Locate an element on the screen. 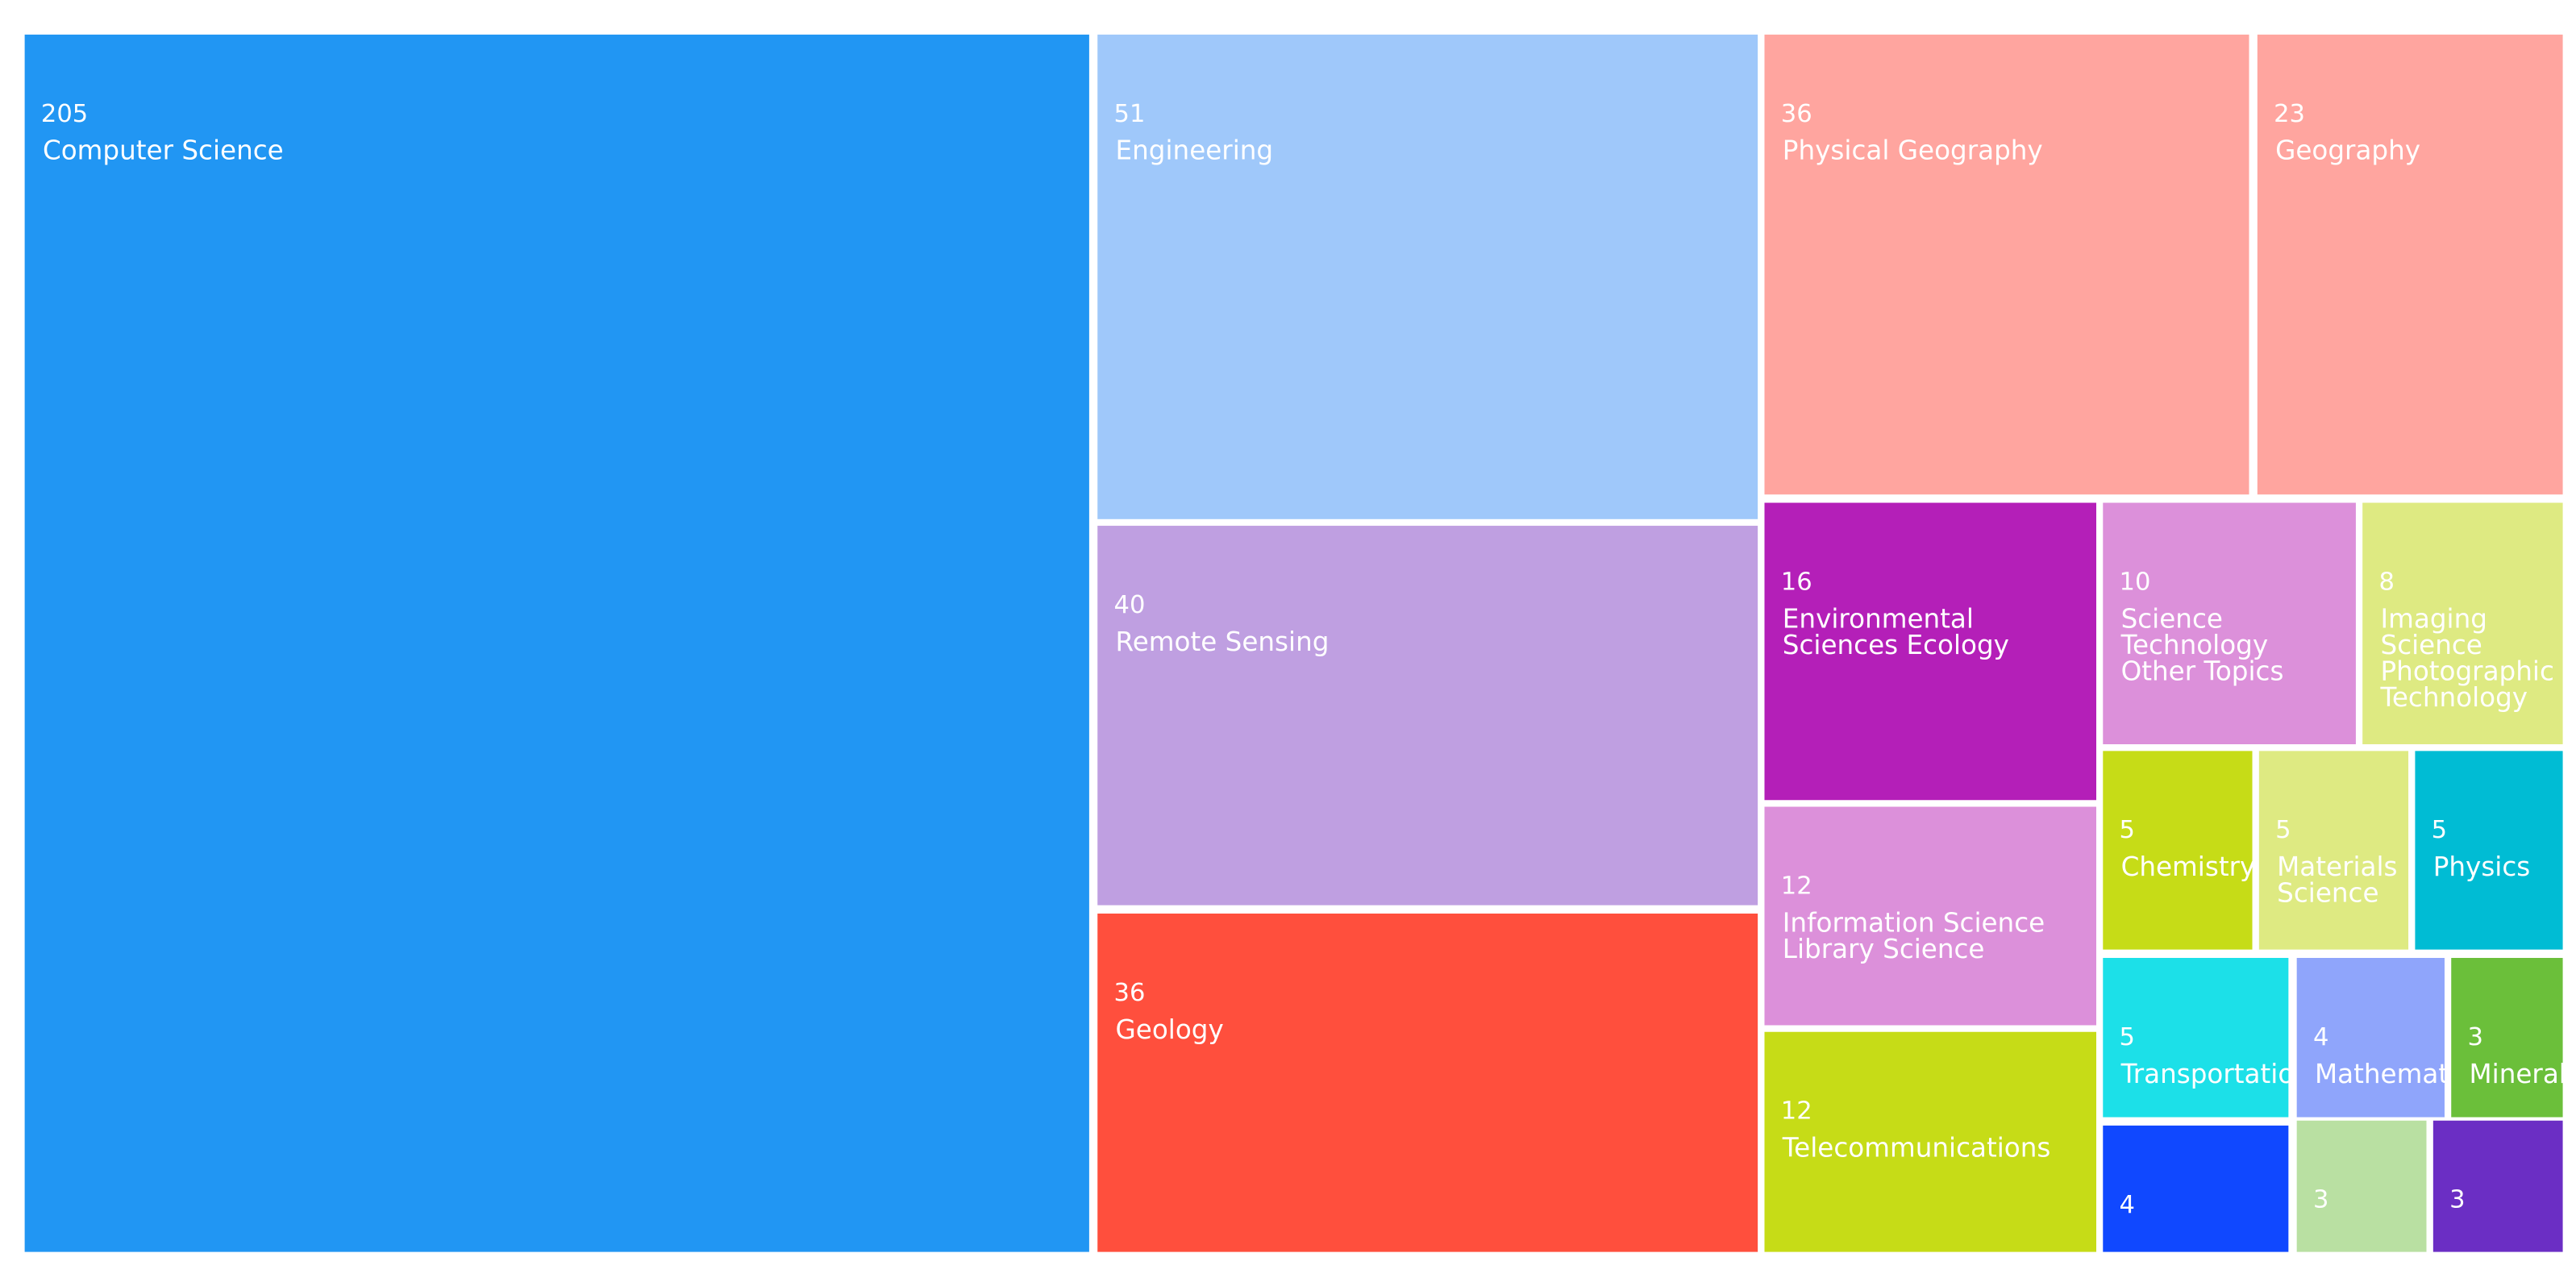 The width and height of the screenshot is (2576, 1274). tile-label: Environmental Sciences Ecology is located at coordinates (1896, 631).